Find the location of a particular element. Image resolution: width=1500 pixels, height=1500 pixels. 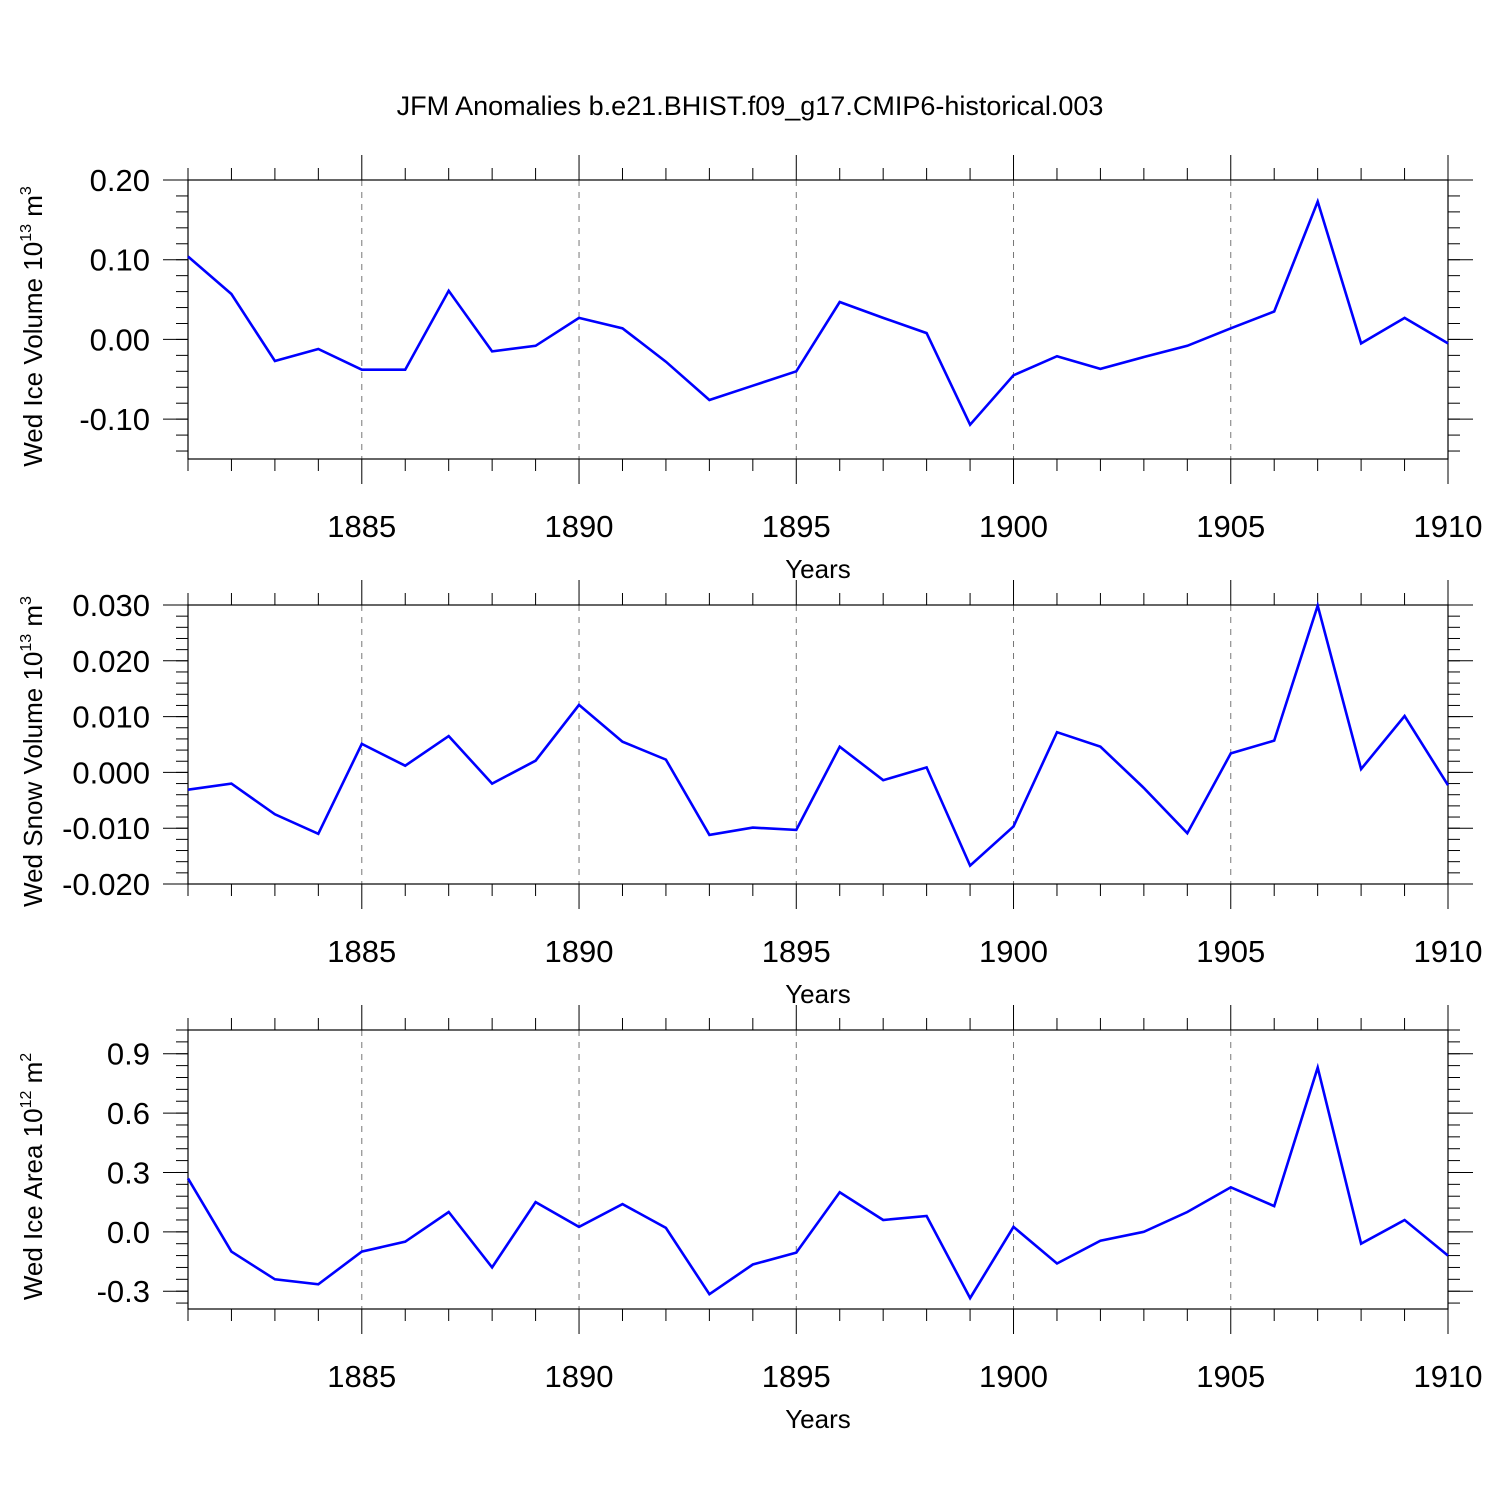

data-point-1906 is located at coordinates (1274, 312).